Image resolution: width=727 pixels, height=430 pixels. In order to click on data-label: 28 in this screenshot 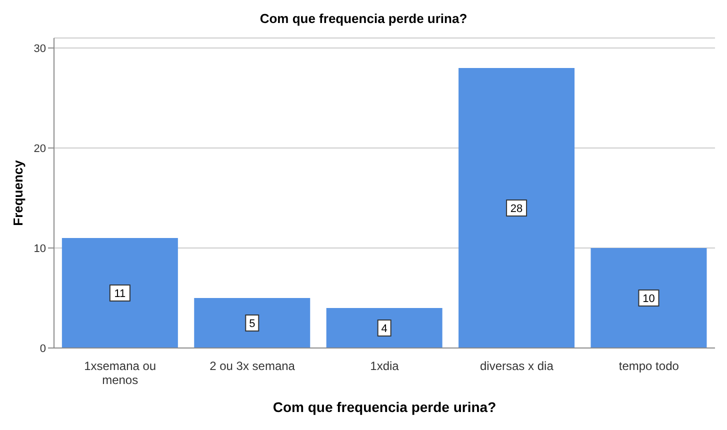, I will do `click(516, 209)`.